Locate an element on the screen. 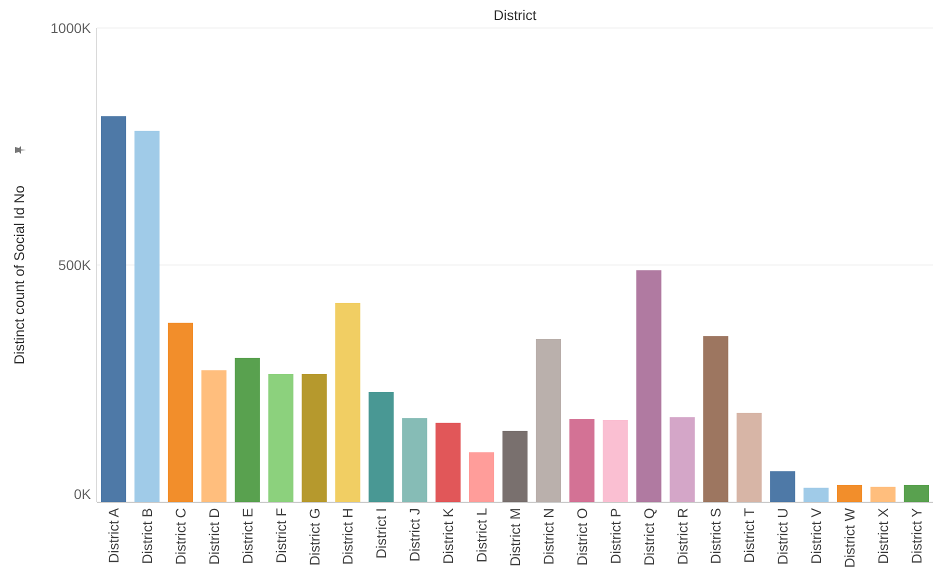  x-tick-label: District O is located at coordinates (582, 537).